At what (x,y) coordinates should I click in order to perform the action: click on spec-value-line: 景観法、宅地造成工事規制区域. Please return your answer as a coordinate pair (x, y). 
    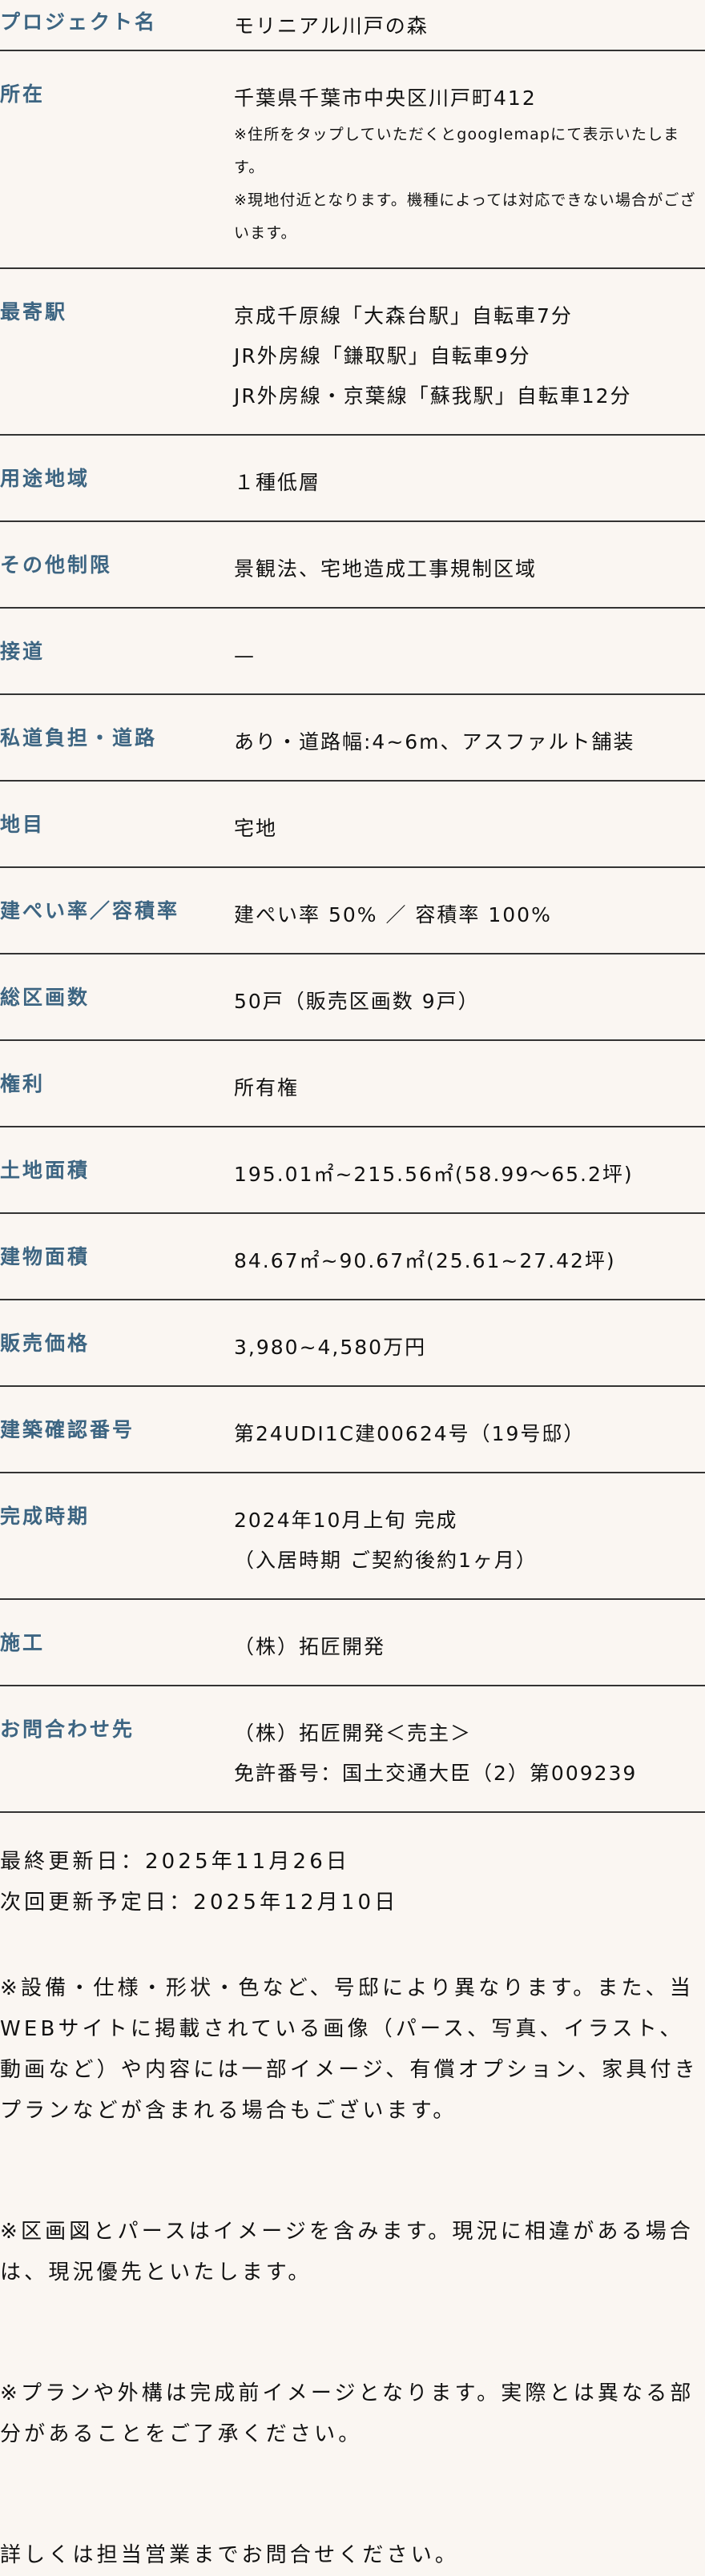
    Looking at the image, I should click on (386, 569).